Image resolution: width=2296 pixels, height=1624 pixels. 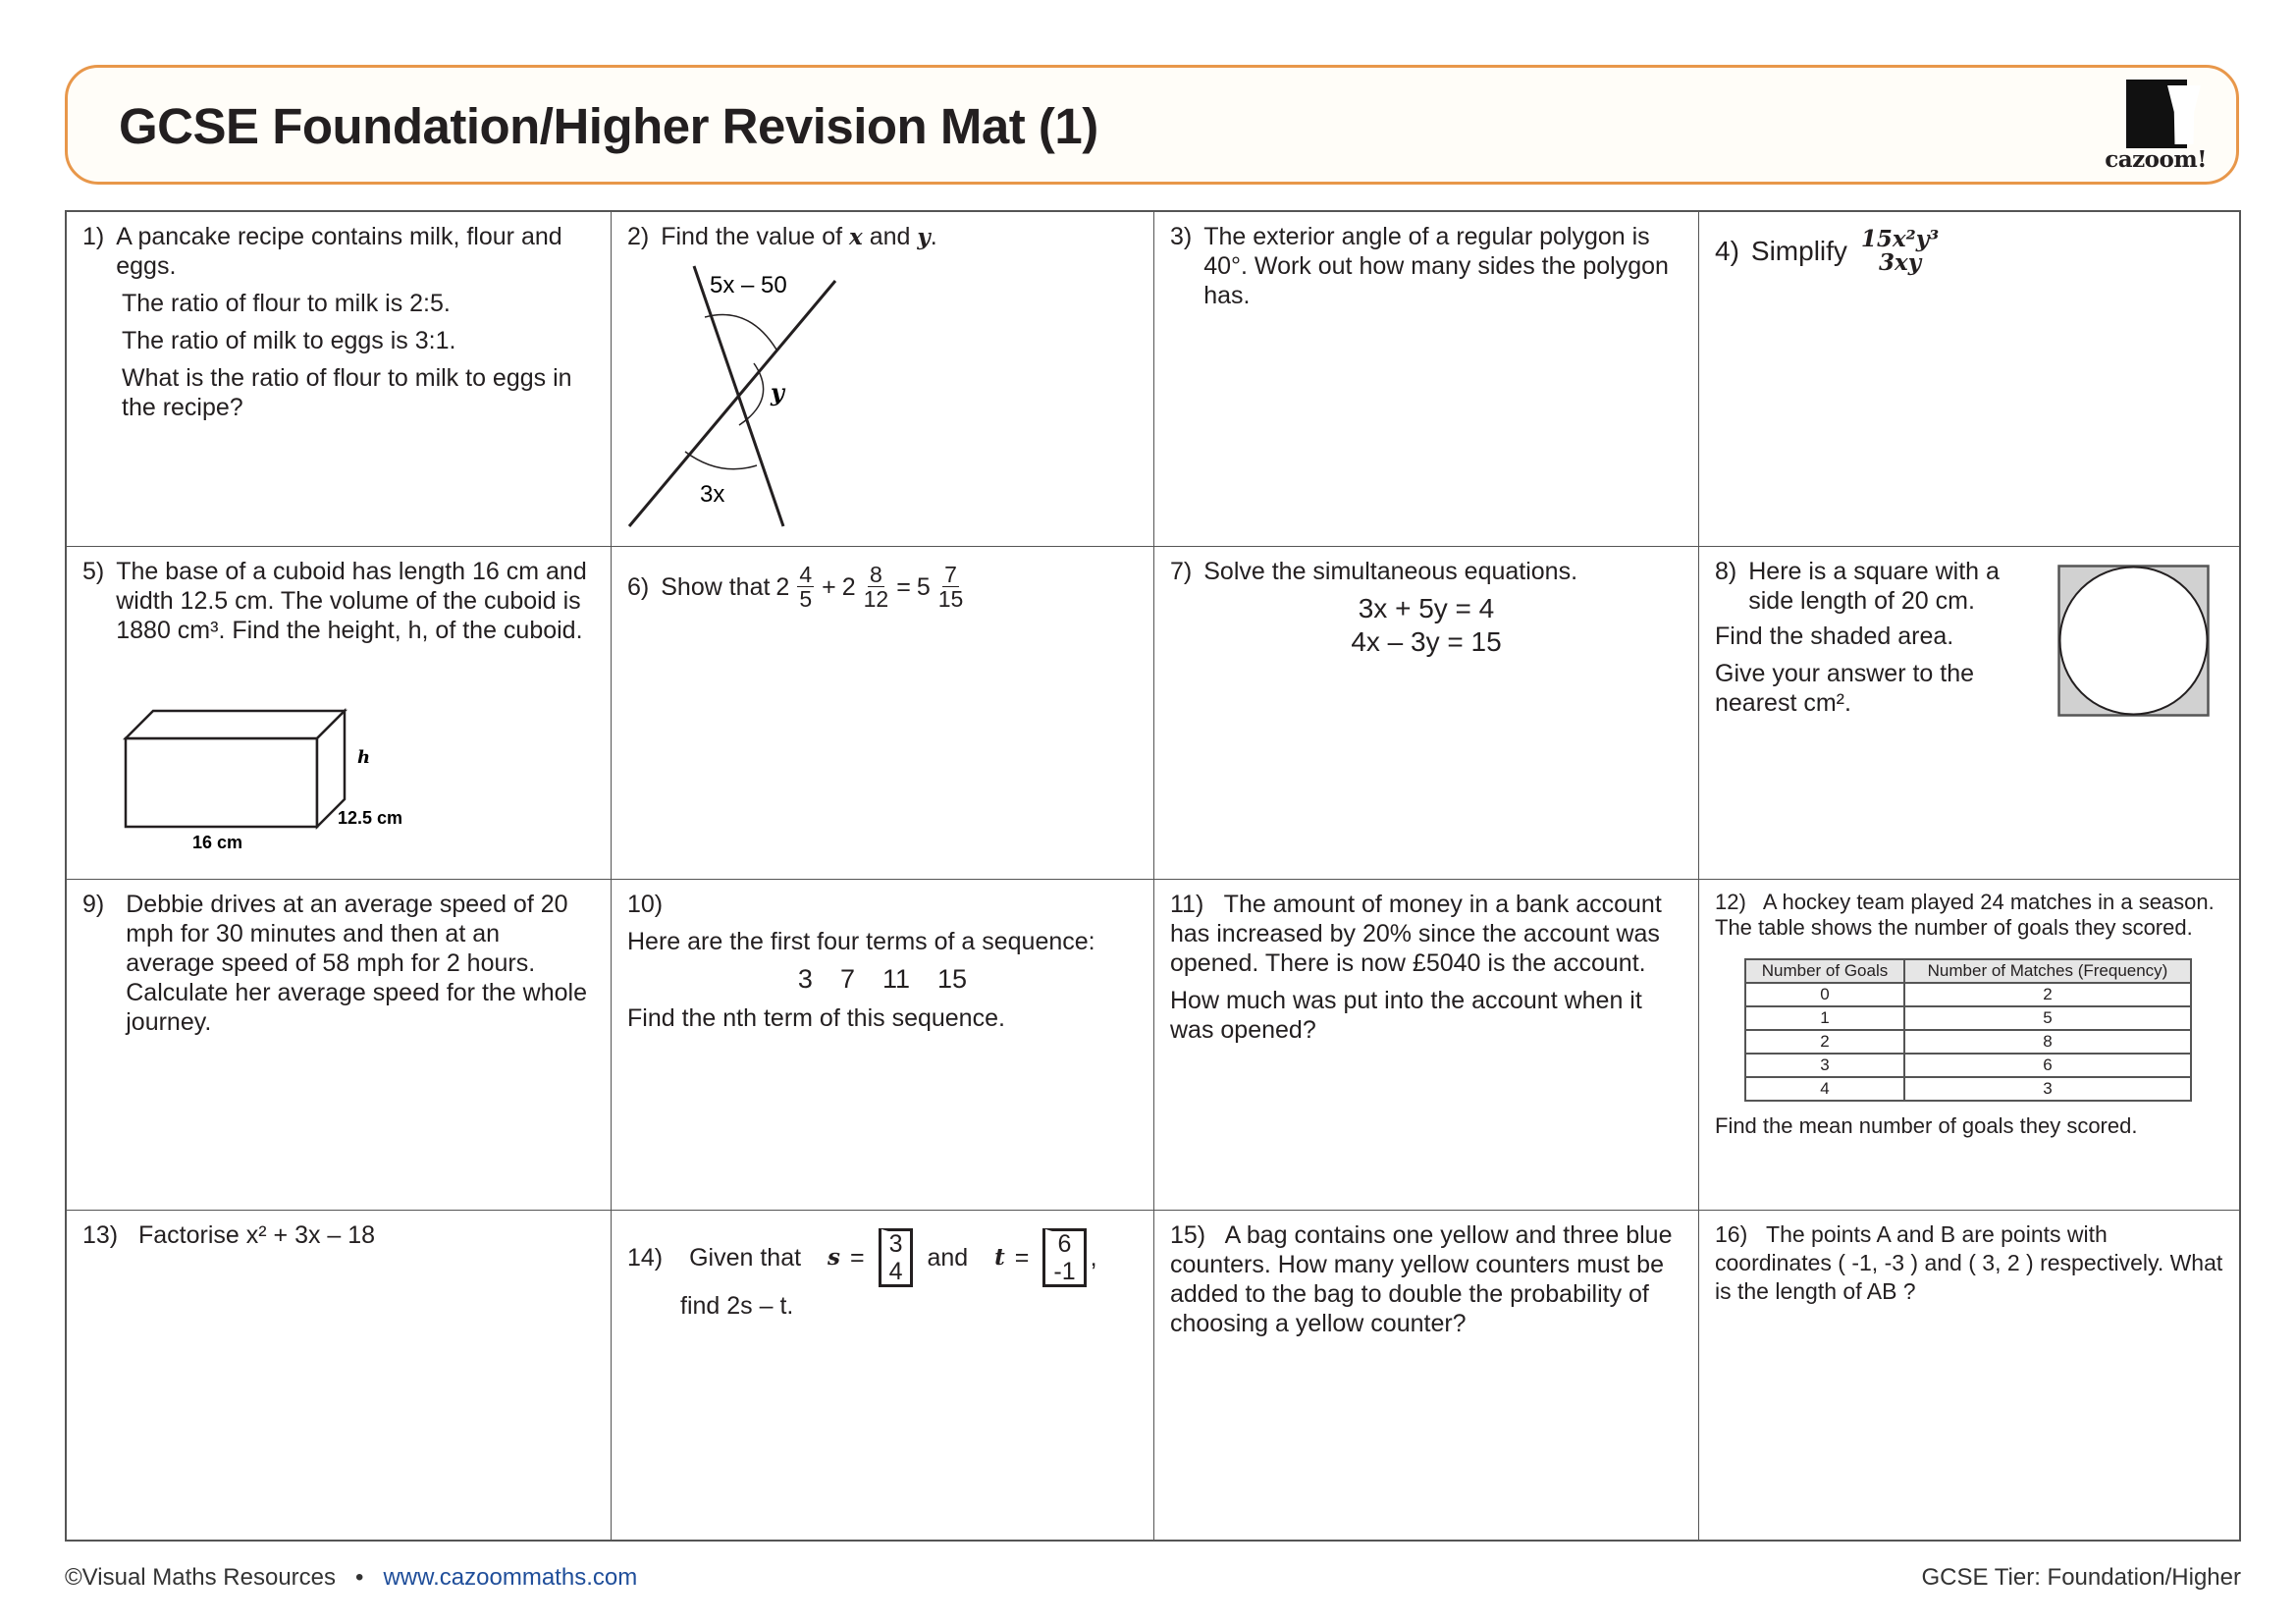 I want to click on label-length: 16 cm, so click(x=217, y=842).